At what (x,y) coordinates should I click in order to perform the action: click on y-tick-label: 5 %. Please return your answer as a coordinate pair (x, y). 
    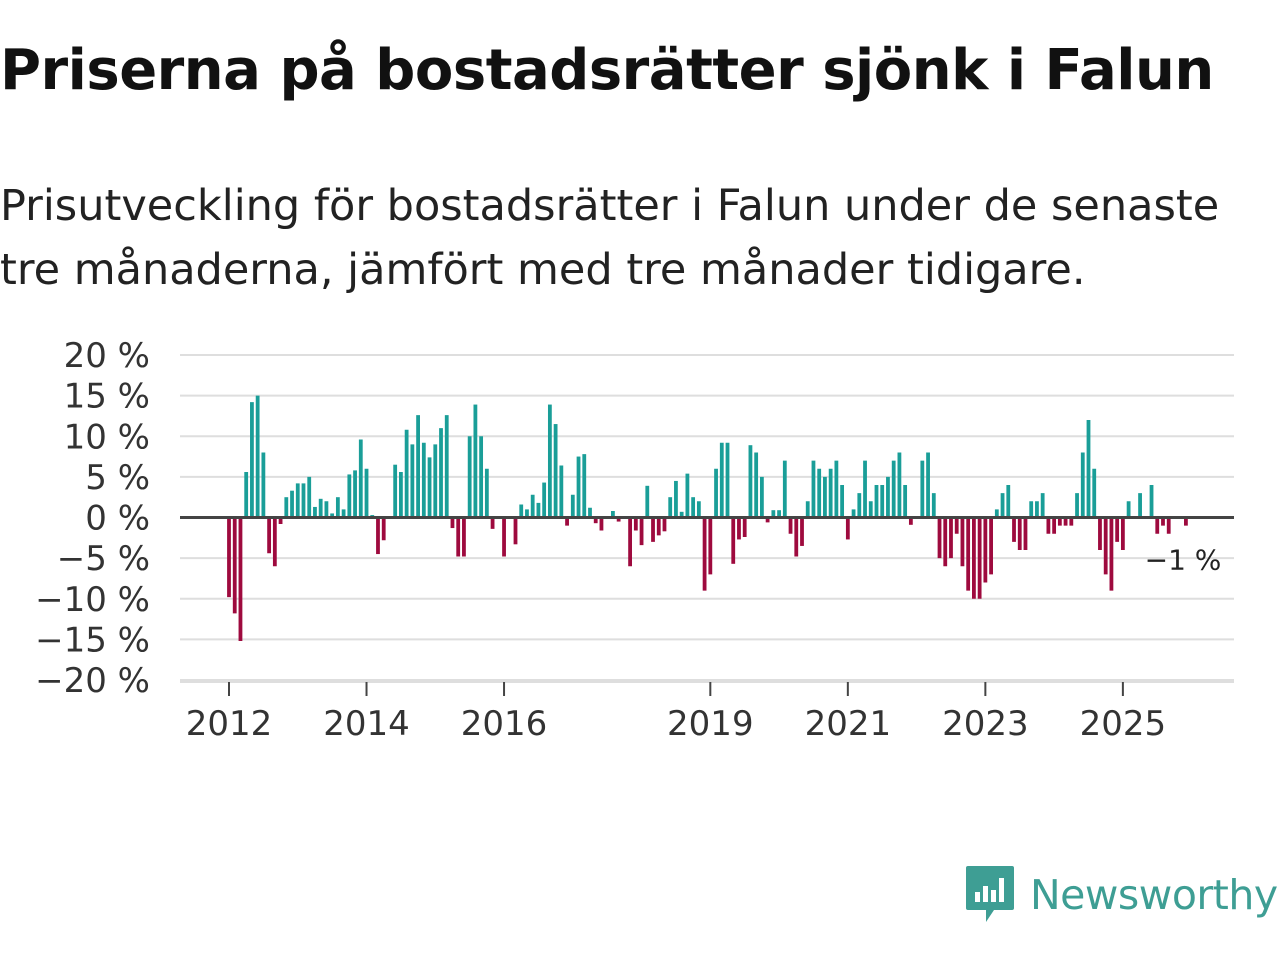
    Looking at the image, I should click on (117, 478).